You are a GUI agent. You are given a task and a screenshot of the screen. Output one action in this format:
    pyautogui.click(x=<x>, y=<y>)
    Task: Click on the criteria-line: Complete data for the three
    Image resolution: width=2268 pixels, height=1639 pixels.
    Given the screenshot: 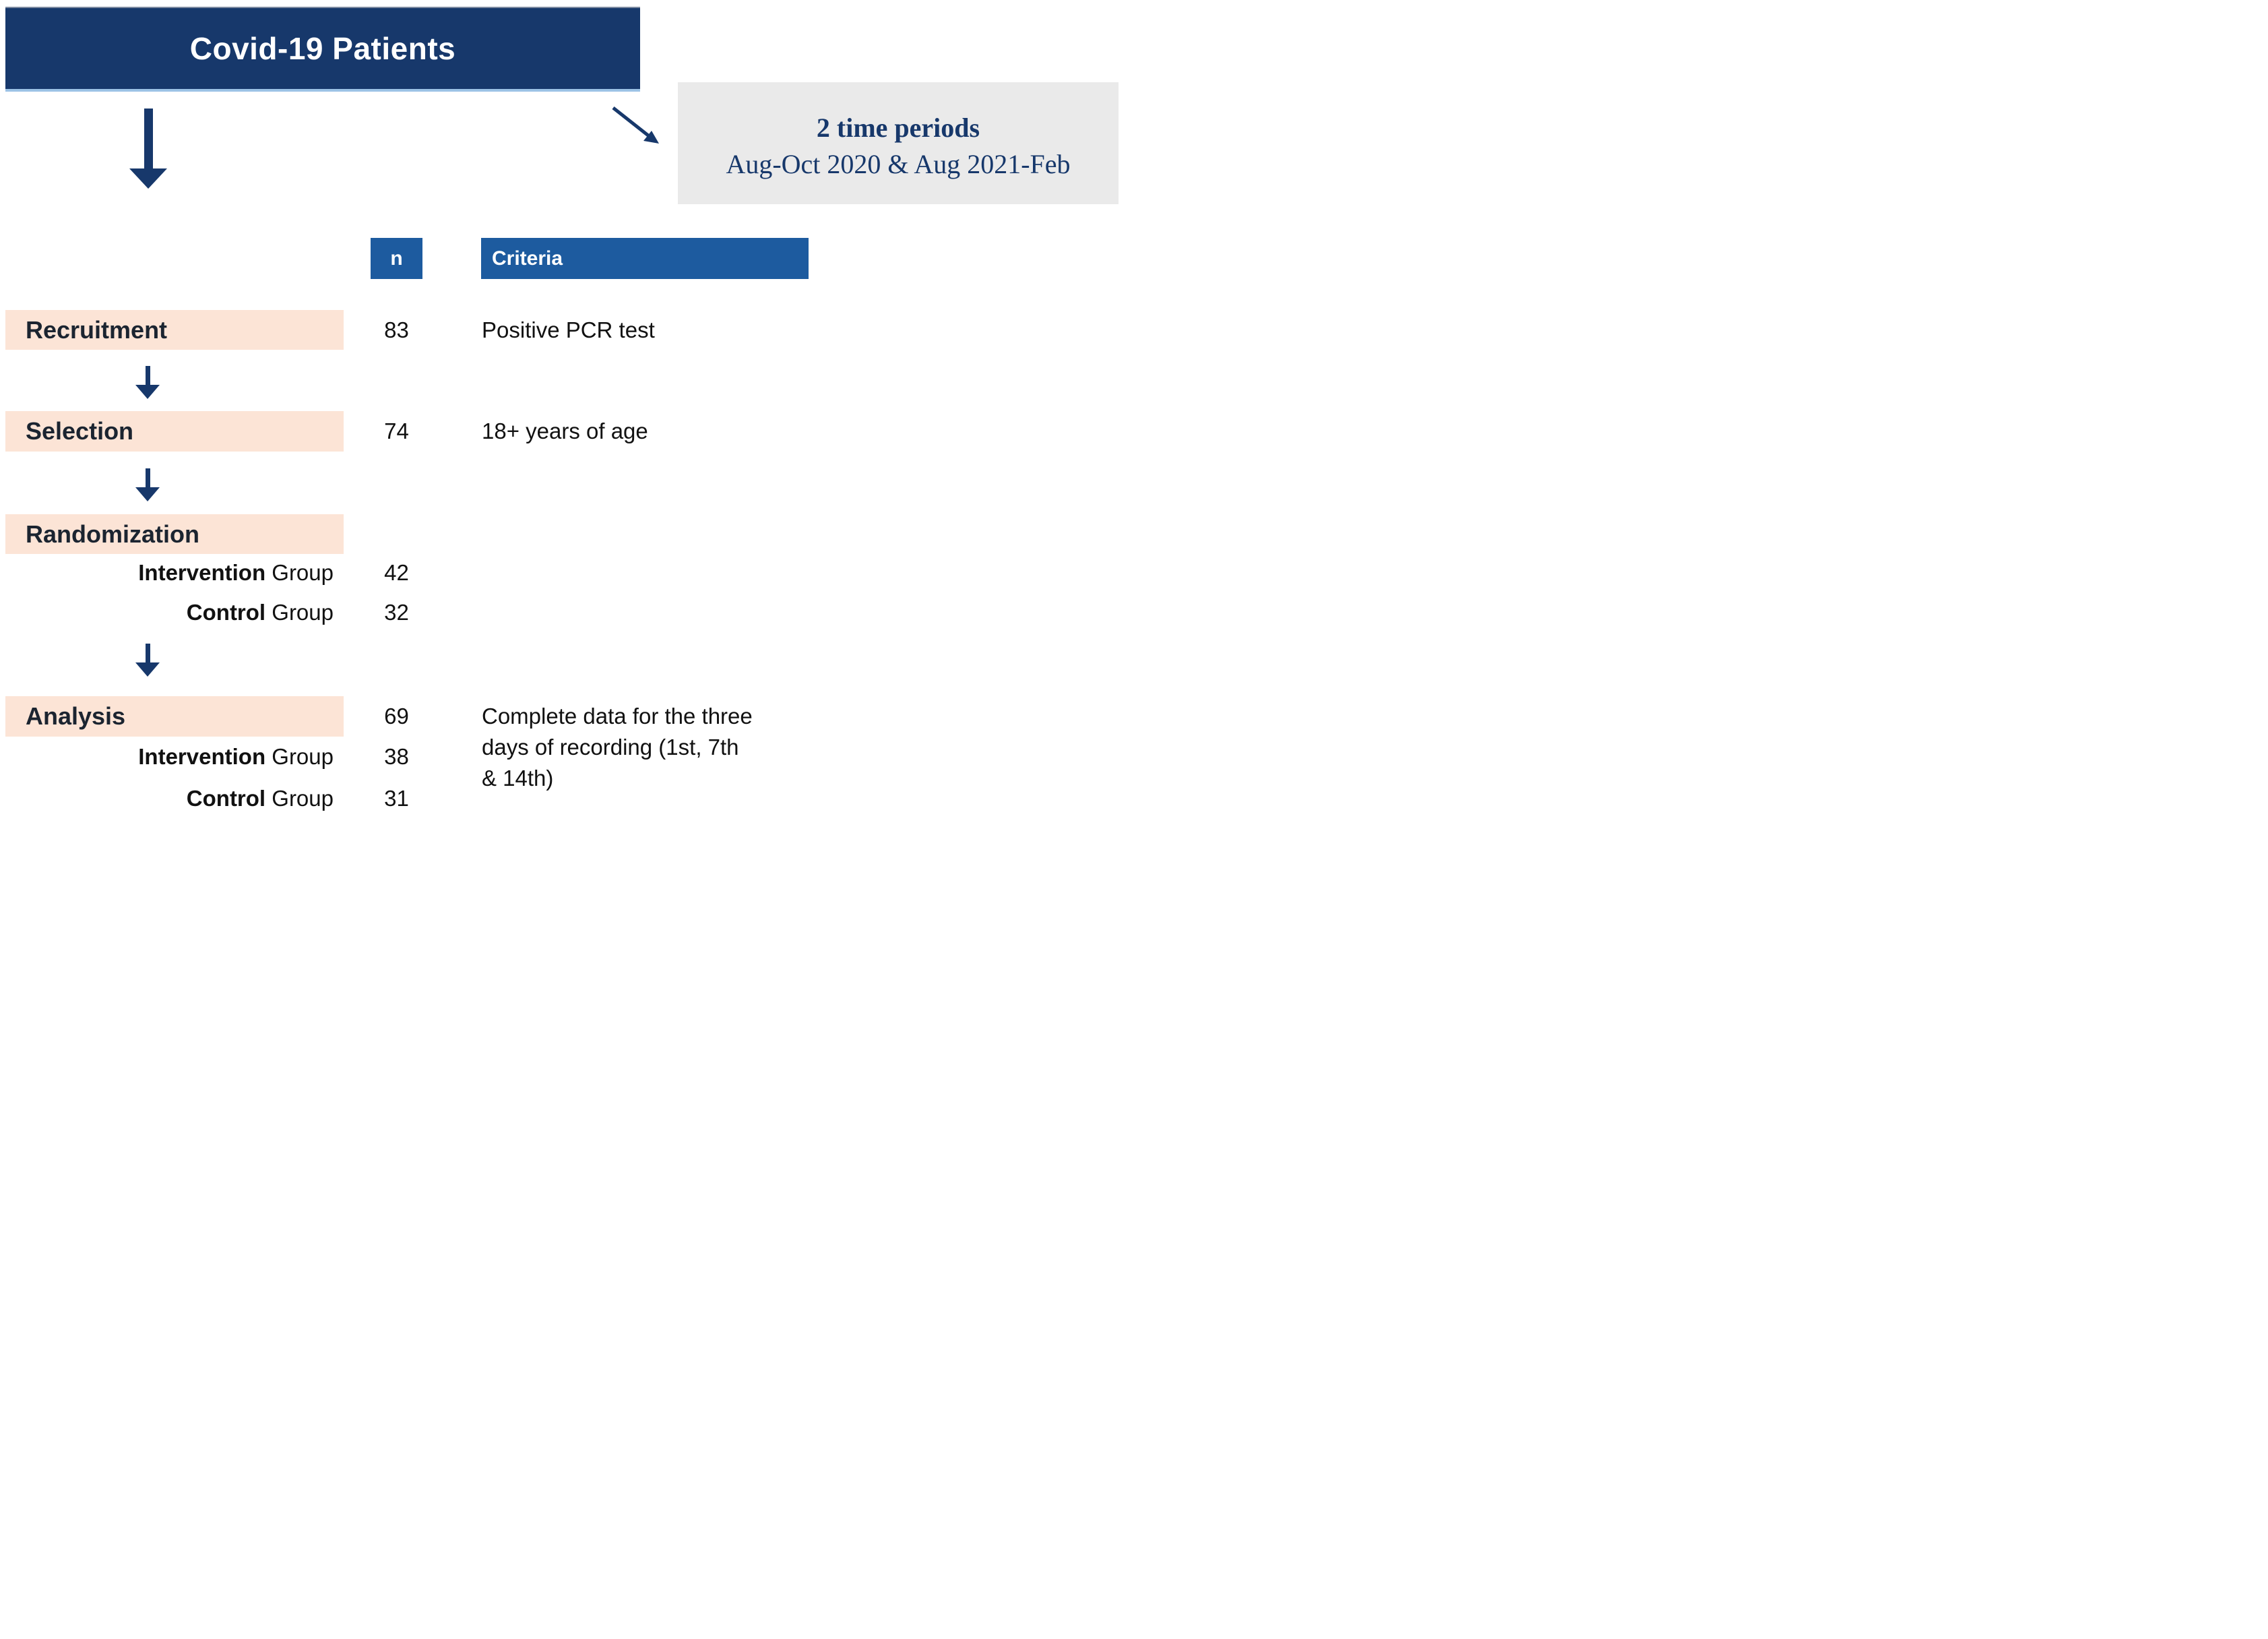 What is the action you would take?
    pyautogui.click(x=618, y=716)
    